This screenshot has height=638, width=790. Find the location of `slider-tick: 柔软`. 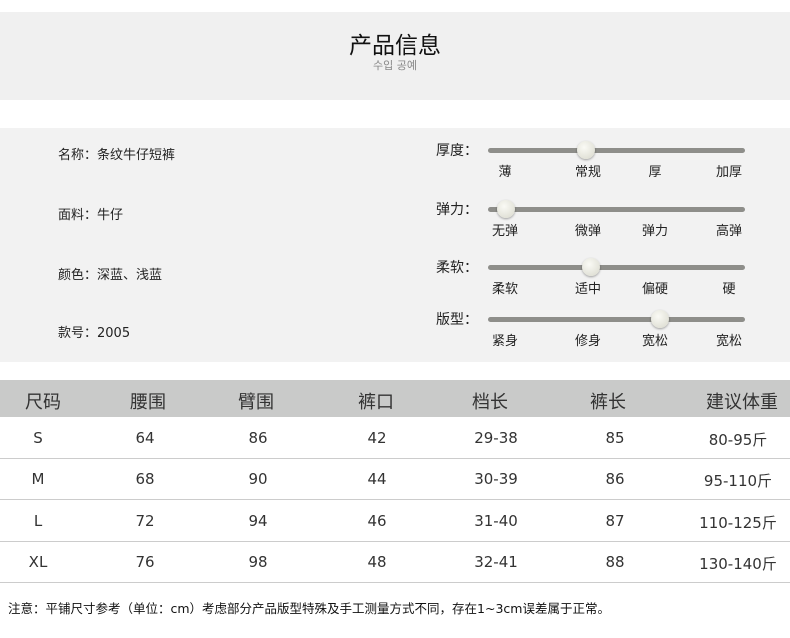

slider-tick: 柔软 is located at coordinates (505, 289).